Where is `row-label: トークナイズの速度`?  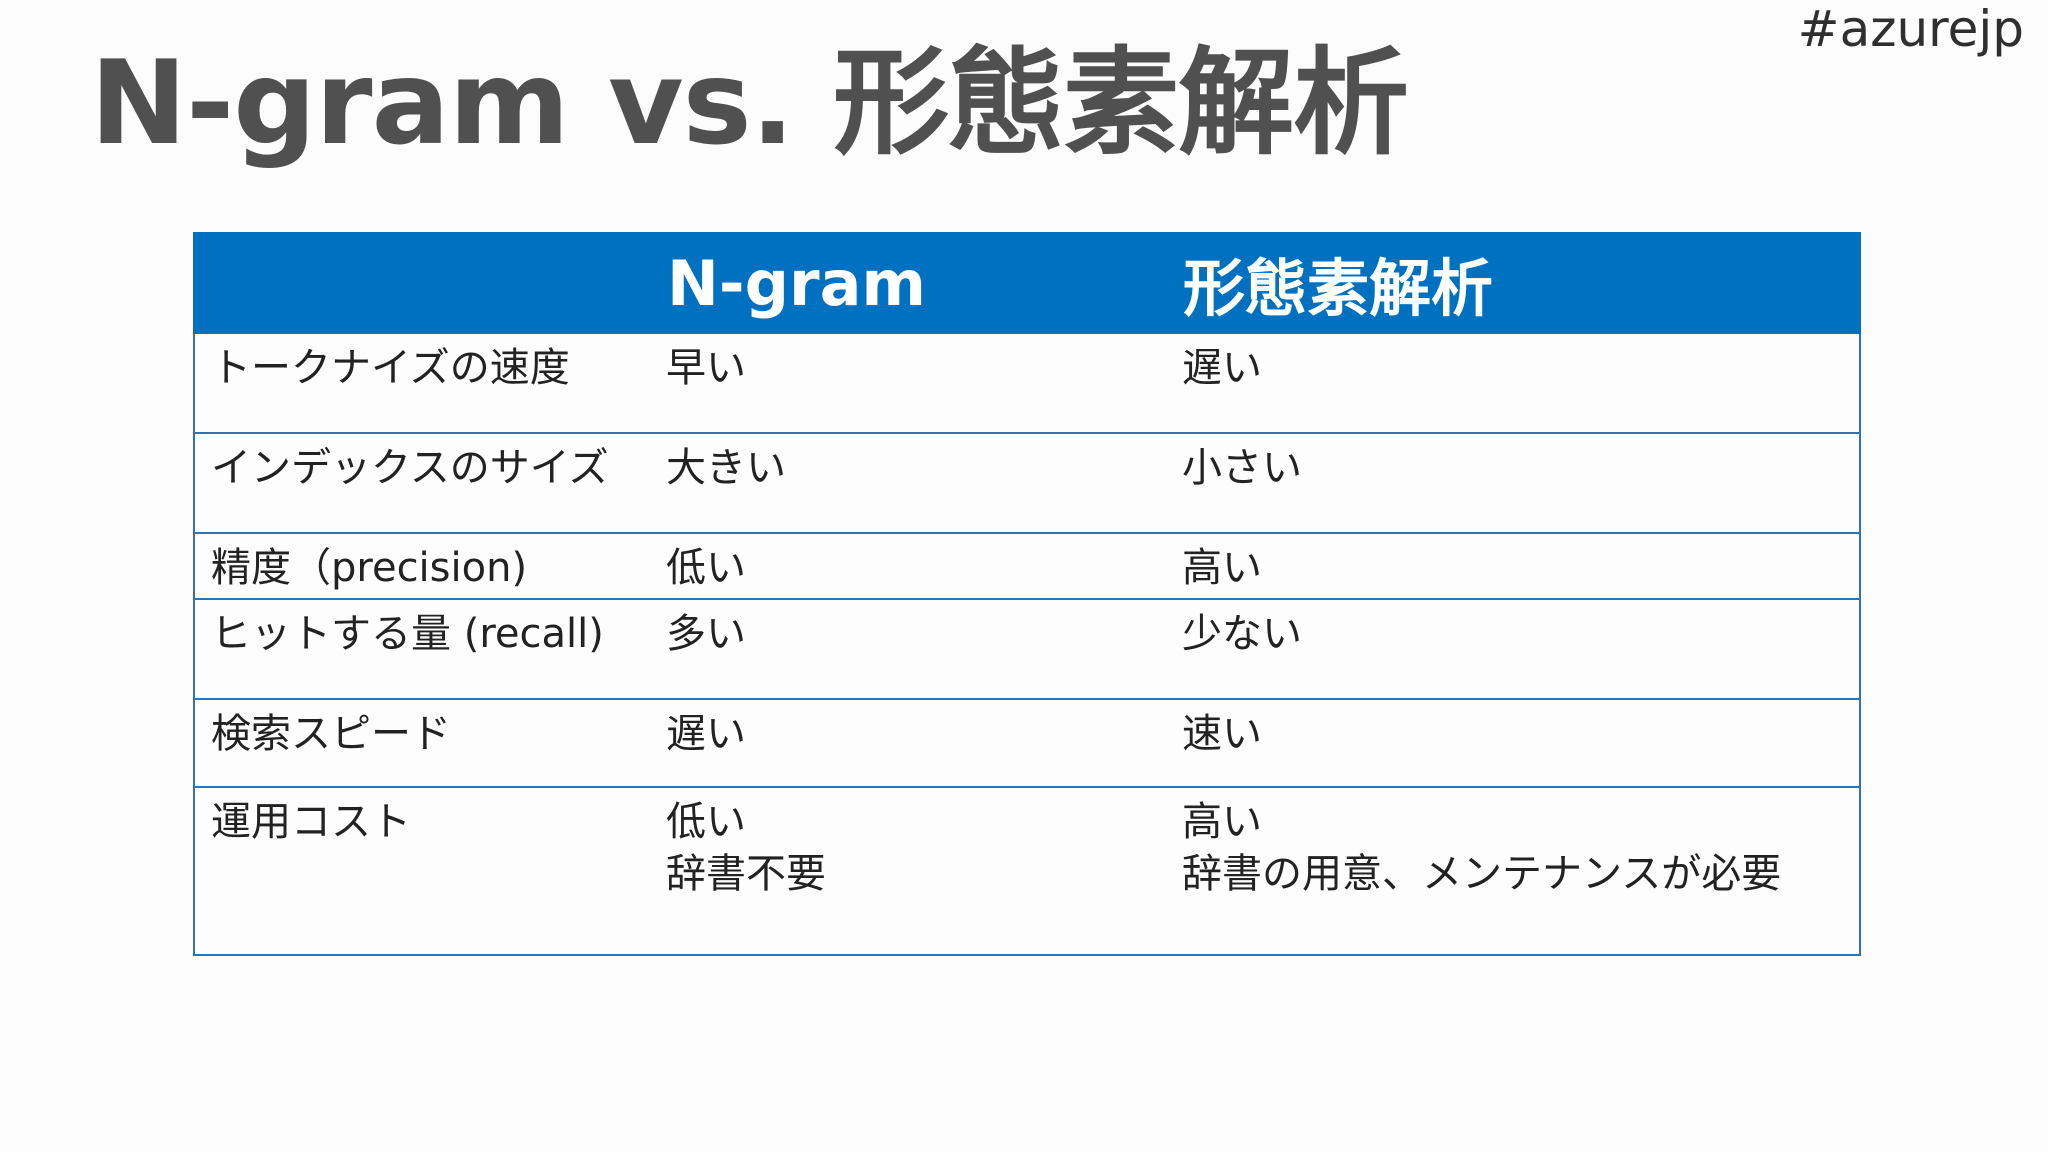
row-label: トークナイズの速度 is located at coordinates (424, 383).